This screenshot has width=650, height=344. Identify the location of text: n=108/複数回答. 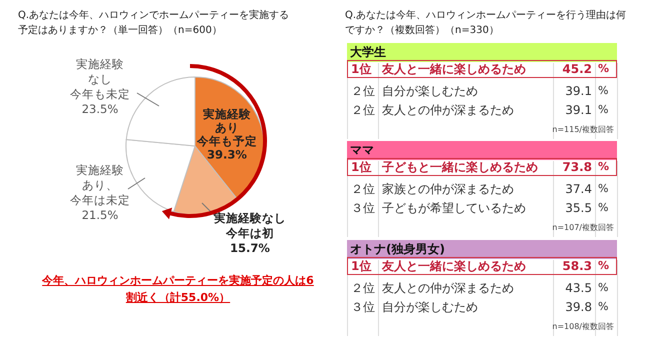
(582, 327).